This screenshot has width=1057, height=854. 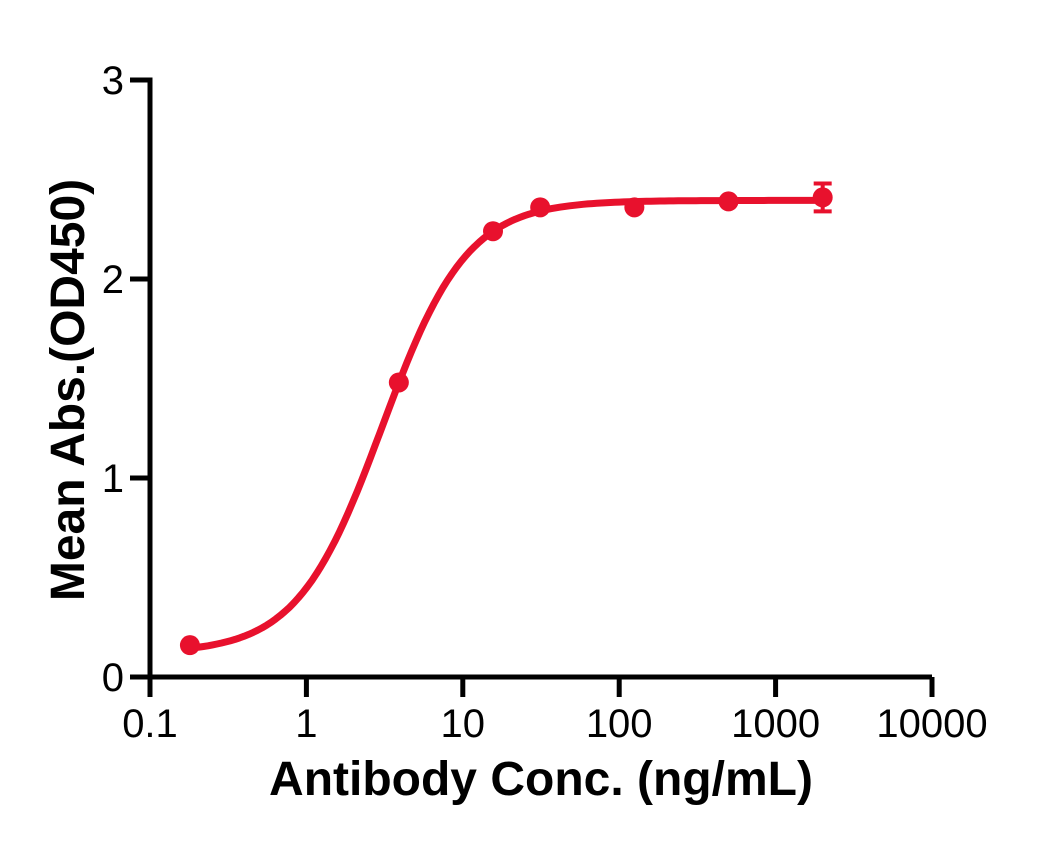 I want to click on x-tick-label: 1000, so click(x=775, y=724).